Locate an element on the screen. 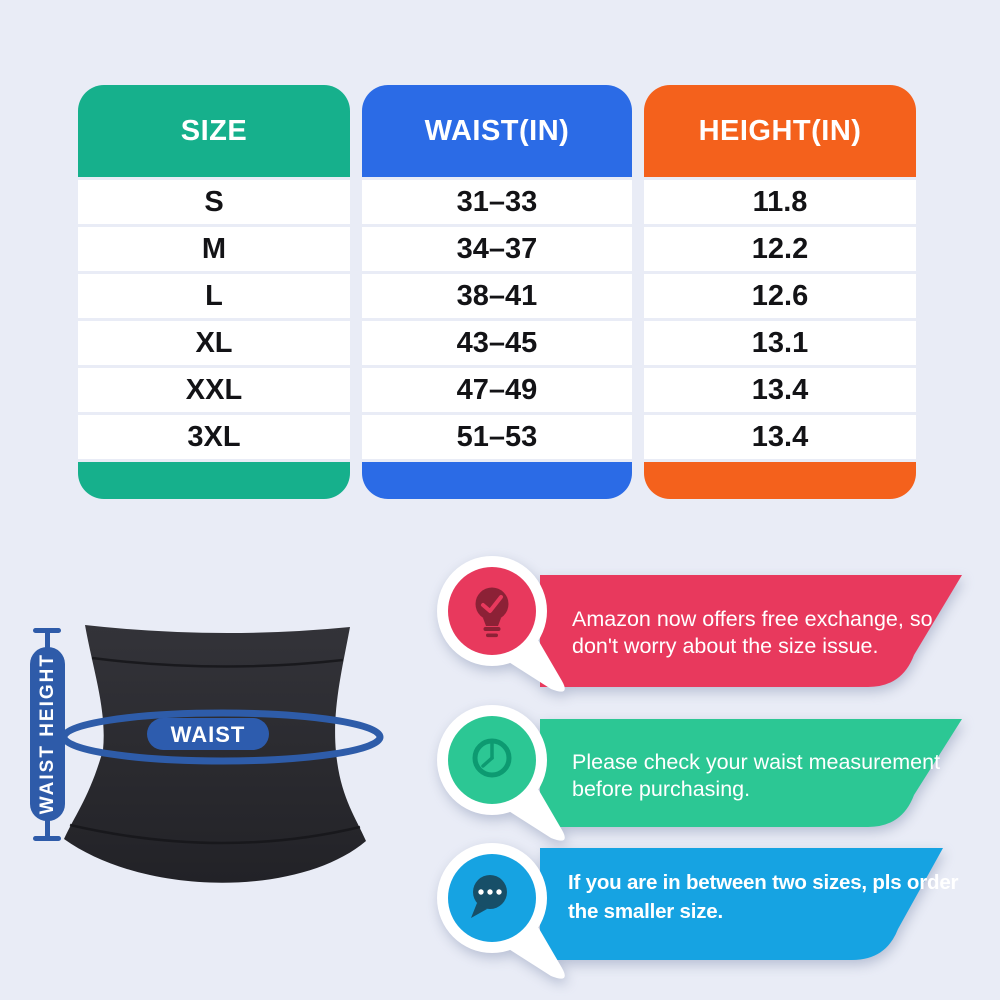  trainer-bottom-seam is located at coordinates (215, 834).